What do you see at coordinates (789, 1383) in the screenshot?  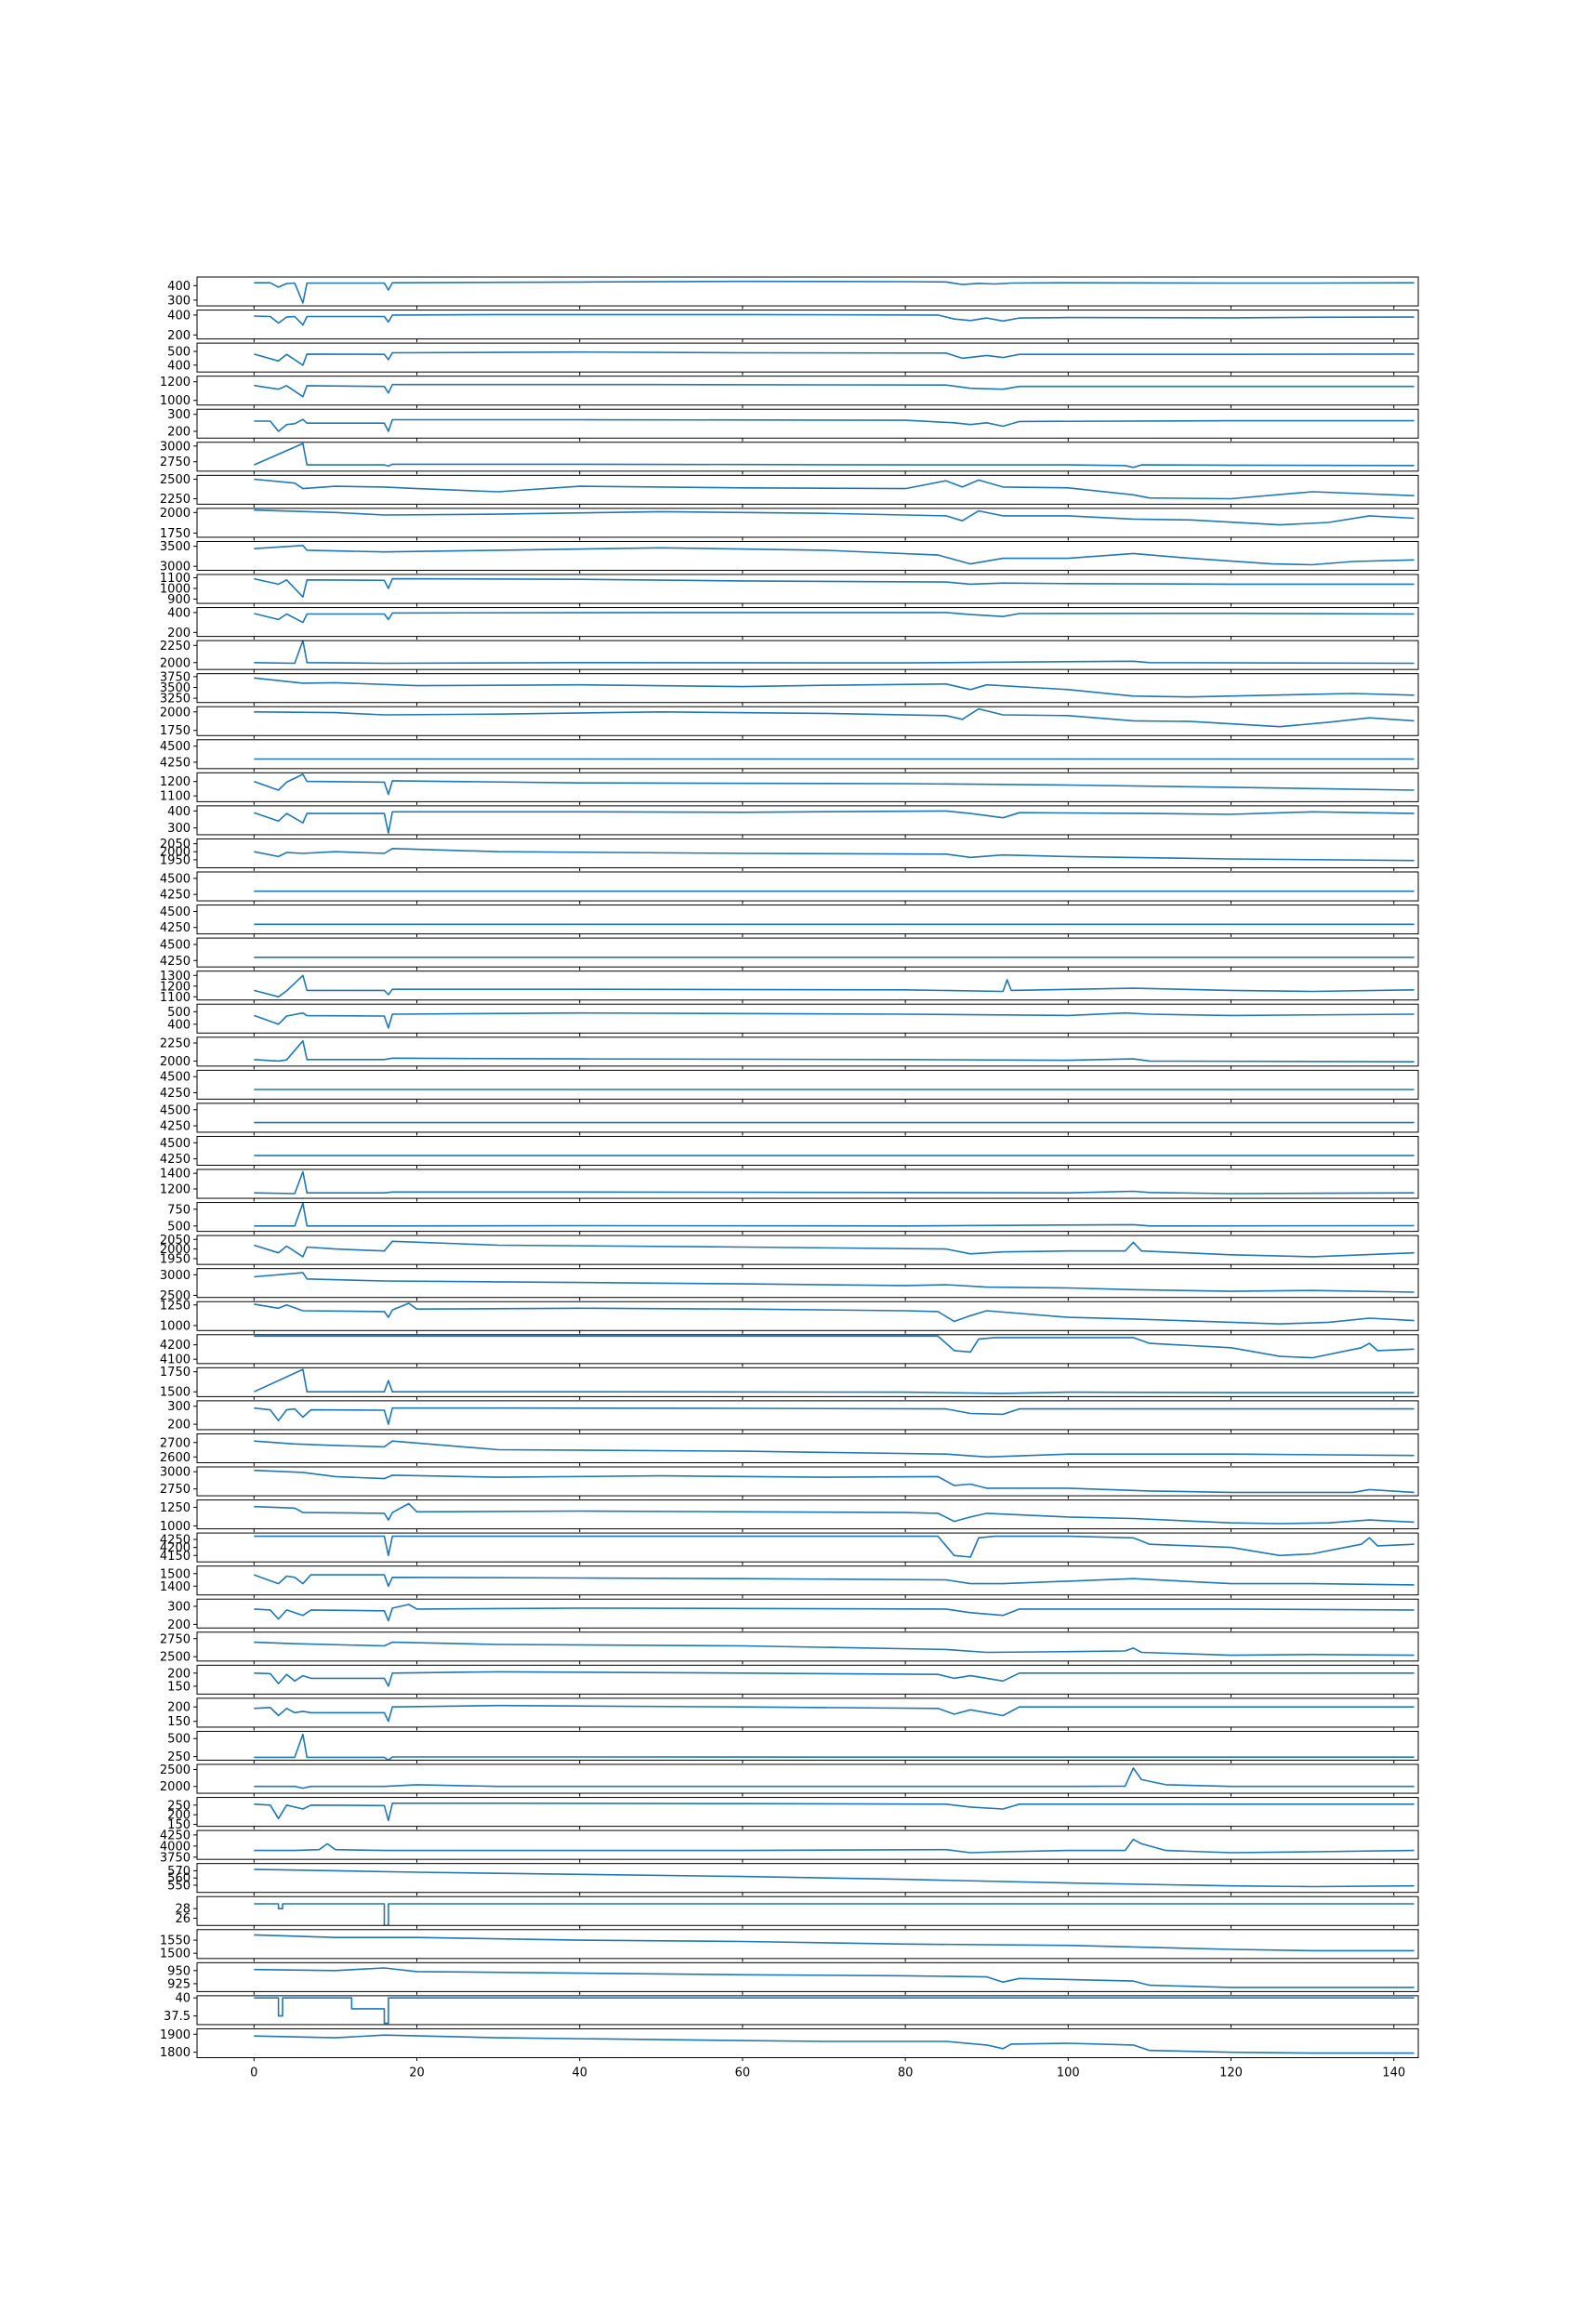 I see `subplot-34: 1750 1500` at bounding box center [789, 1383].